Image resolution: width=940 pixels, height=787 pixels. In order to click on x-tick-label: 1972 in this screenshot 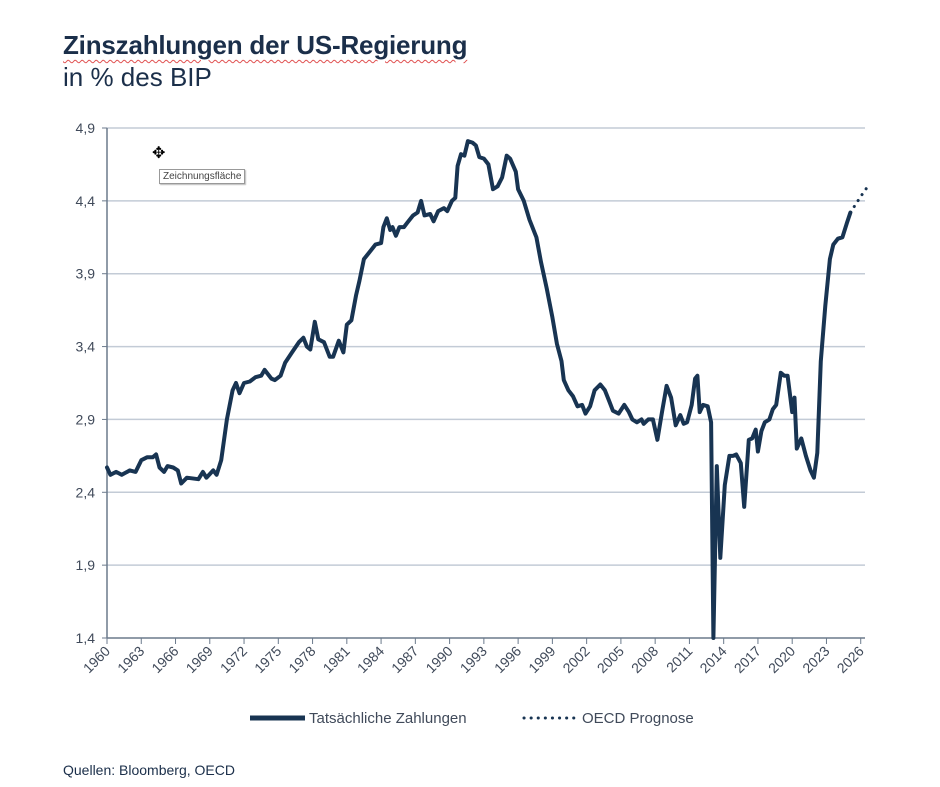, I will do `click(233, 659)`.